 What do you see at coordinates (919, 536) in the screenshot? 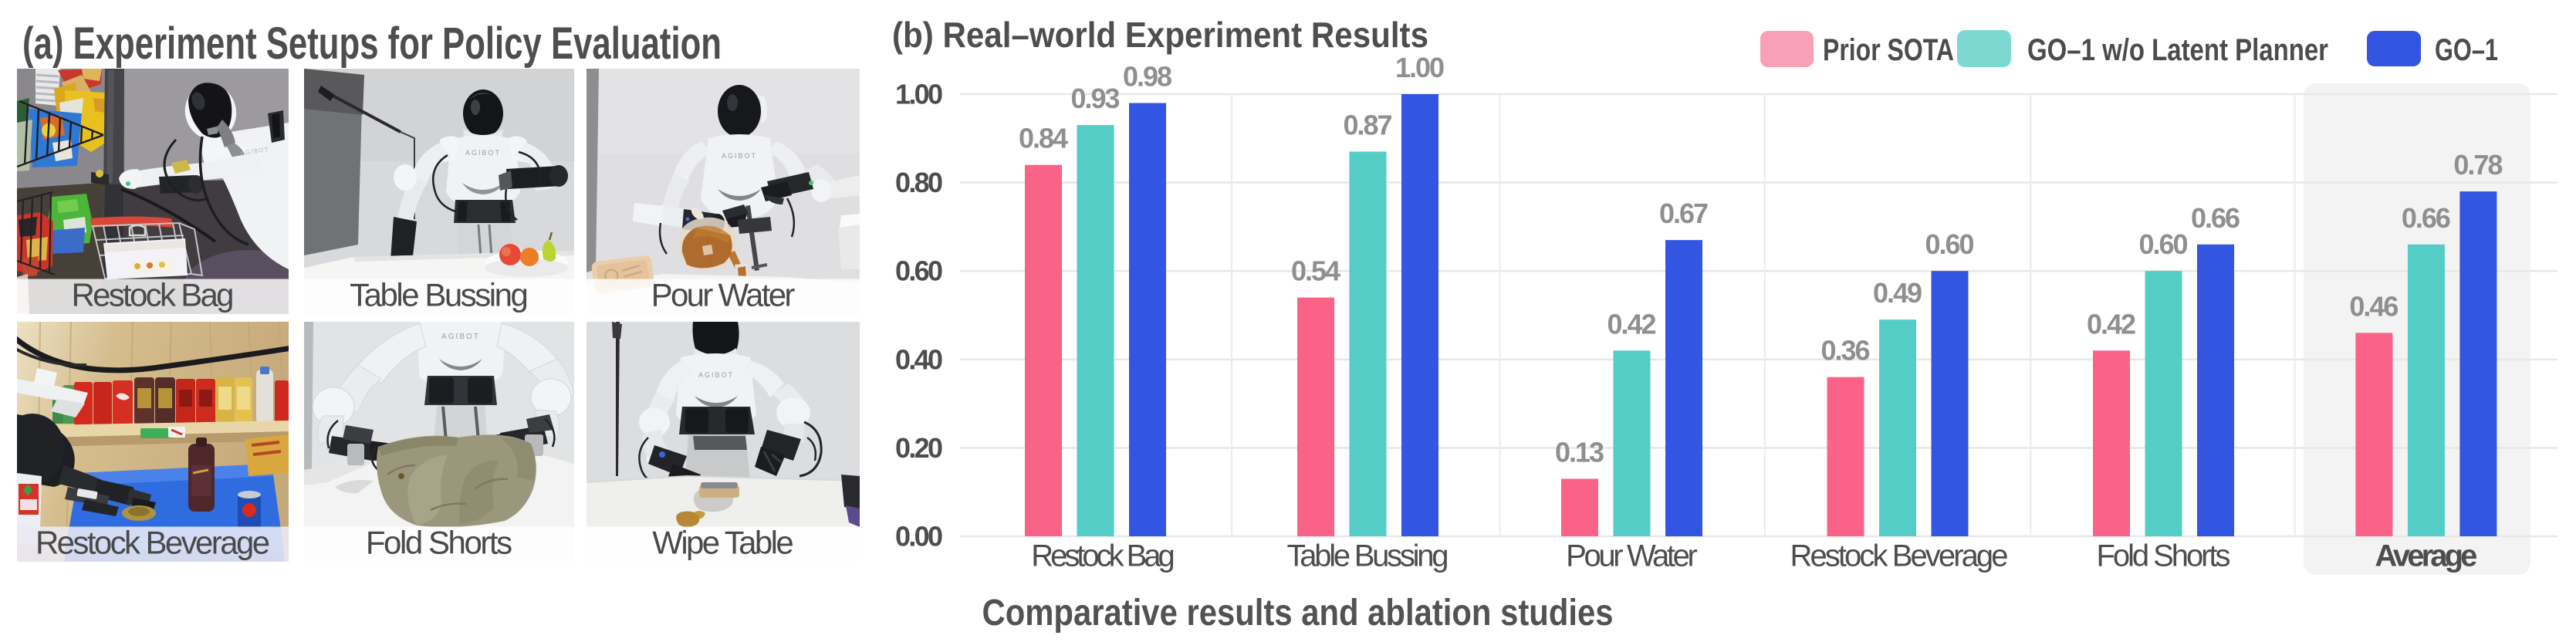
I see `svg-text: 0.00` at bounding box center [919, 536].